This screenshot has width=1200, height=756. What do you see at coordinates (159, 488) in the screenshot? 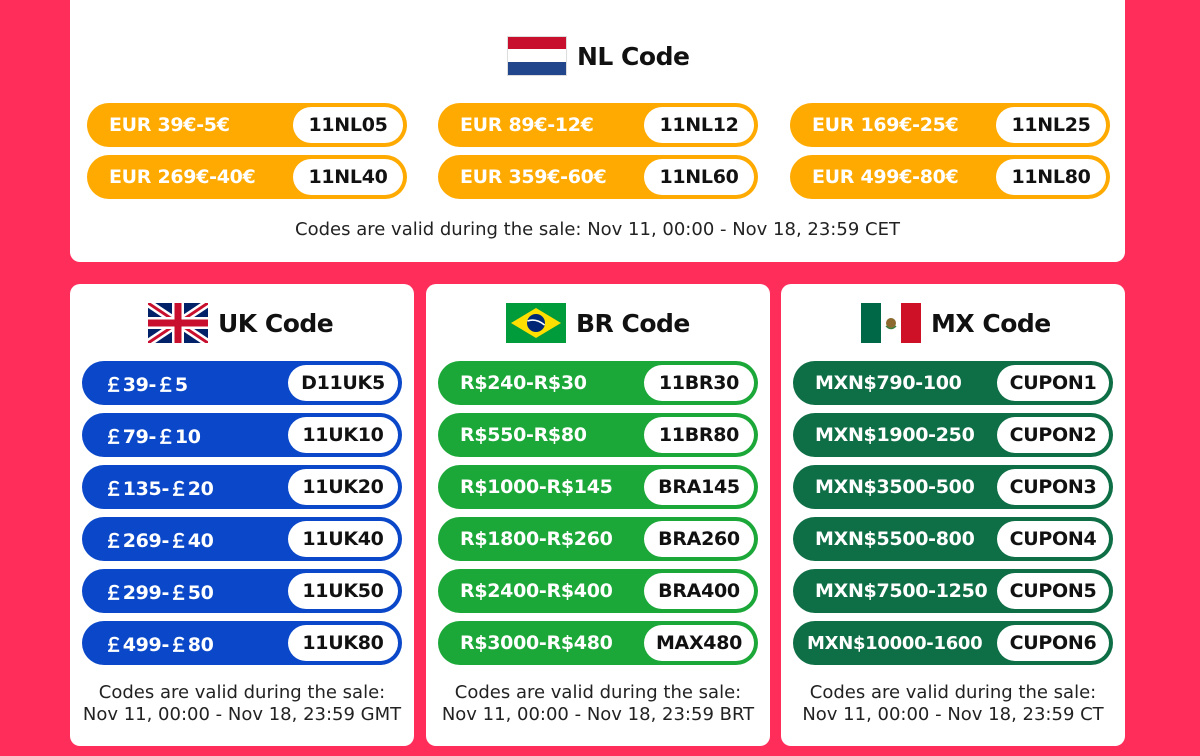
I see `uk-coupon-range: ￡135-￡20` at bounding box center [159, 488].